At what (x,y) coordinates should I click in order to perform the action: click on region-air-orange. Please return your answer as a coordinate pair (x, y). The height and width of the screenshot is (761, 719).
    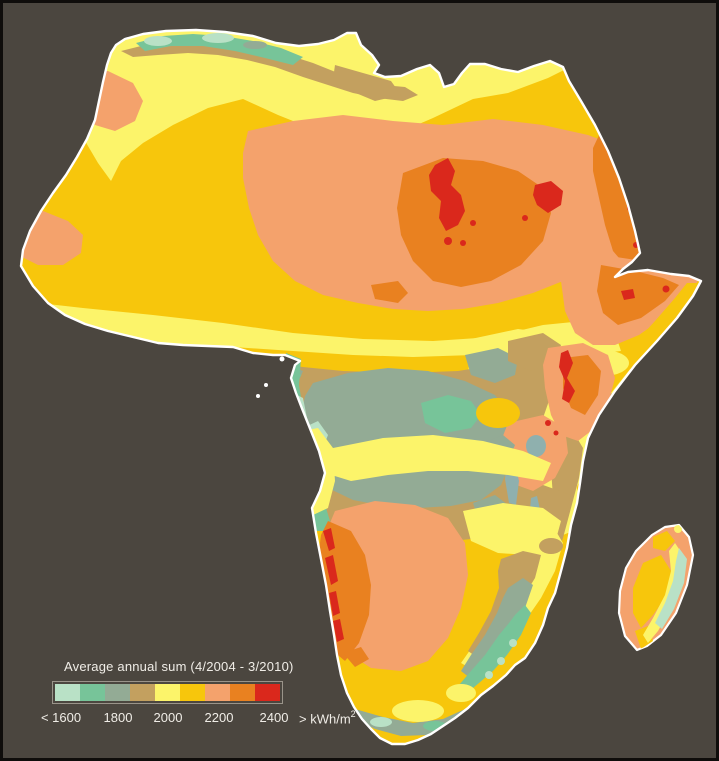
    Looking at the image, I should click on (389, 292).